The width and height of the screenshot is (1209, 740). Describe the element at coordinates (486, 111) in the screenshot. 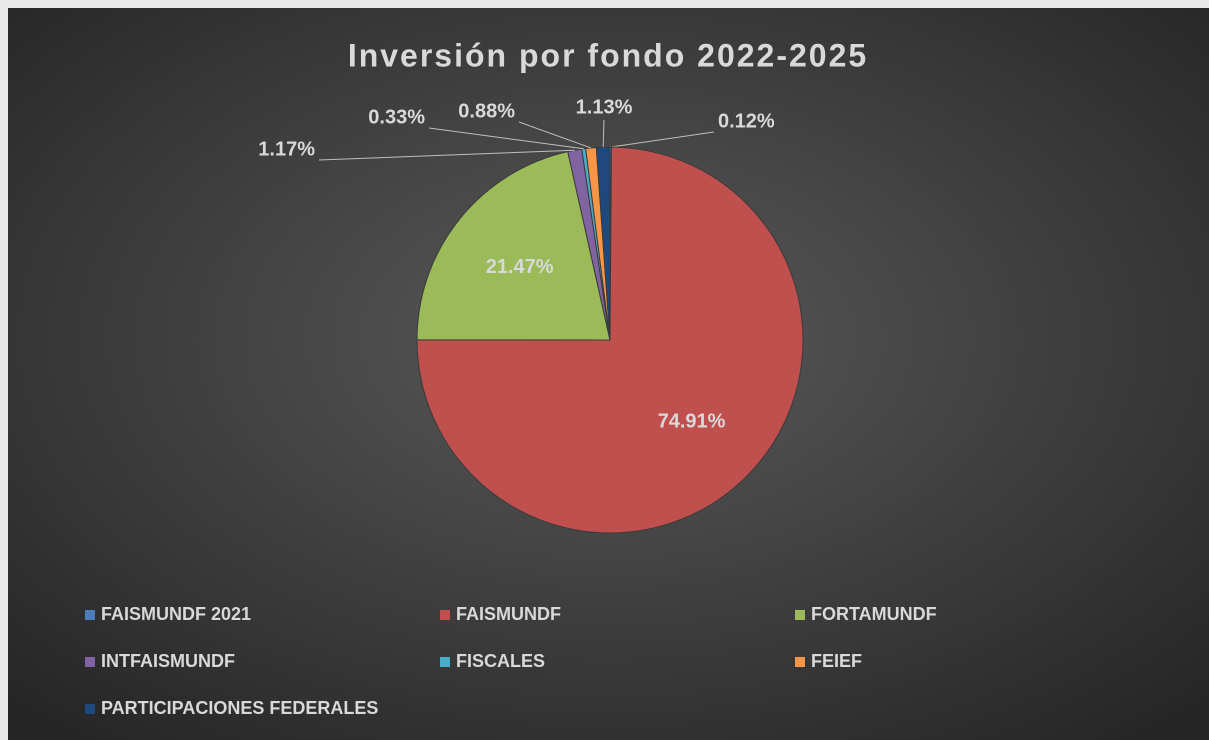

I see `data-label: 0.88%` at that location.